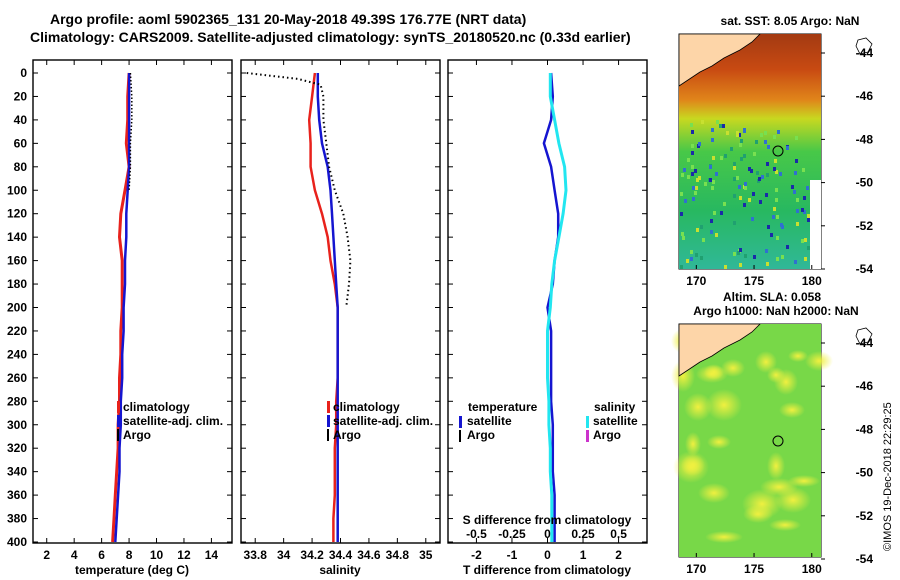 This screenshot has height=580, width=900. Describe the element at coordinates (129, 555) in the screenshot. I see `x-tick-label: 8` at that location.